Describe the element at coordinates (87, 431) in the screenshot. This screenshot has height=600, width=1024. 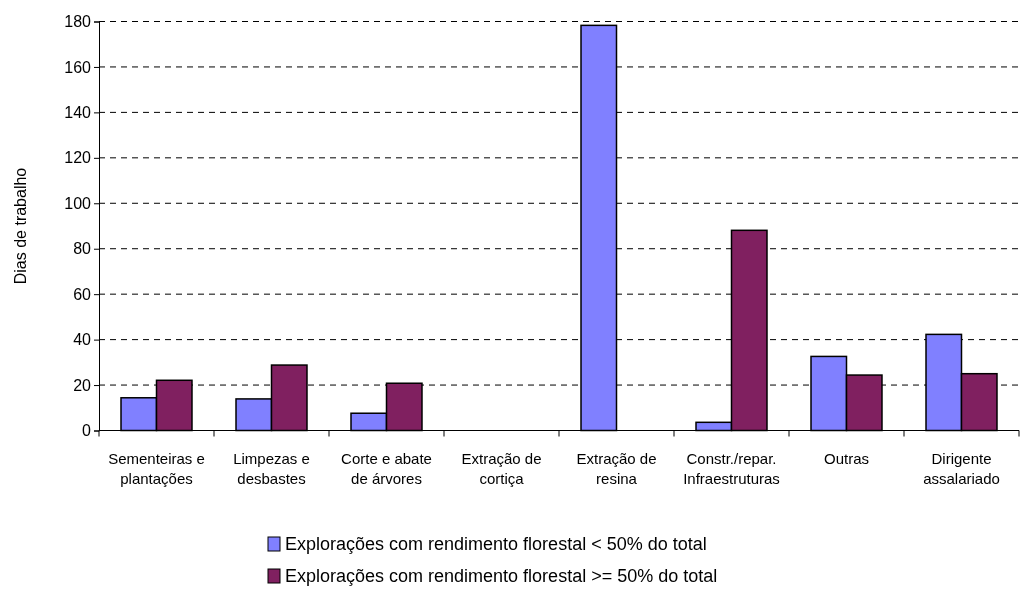
I see `y-tick-label: 0` at that location.